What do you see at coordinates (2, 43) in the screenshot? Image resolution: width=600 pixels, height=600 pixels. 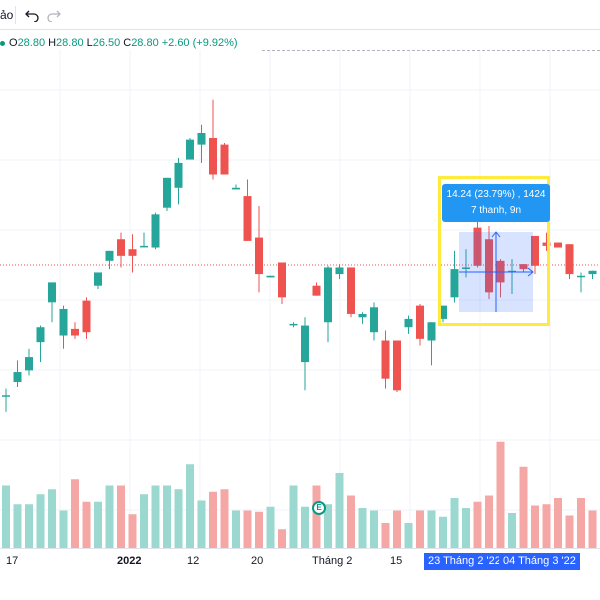 I see `status-dot-icon` at bounding box center [2, 43].